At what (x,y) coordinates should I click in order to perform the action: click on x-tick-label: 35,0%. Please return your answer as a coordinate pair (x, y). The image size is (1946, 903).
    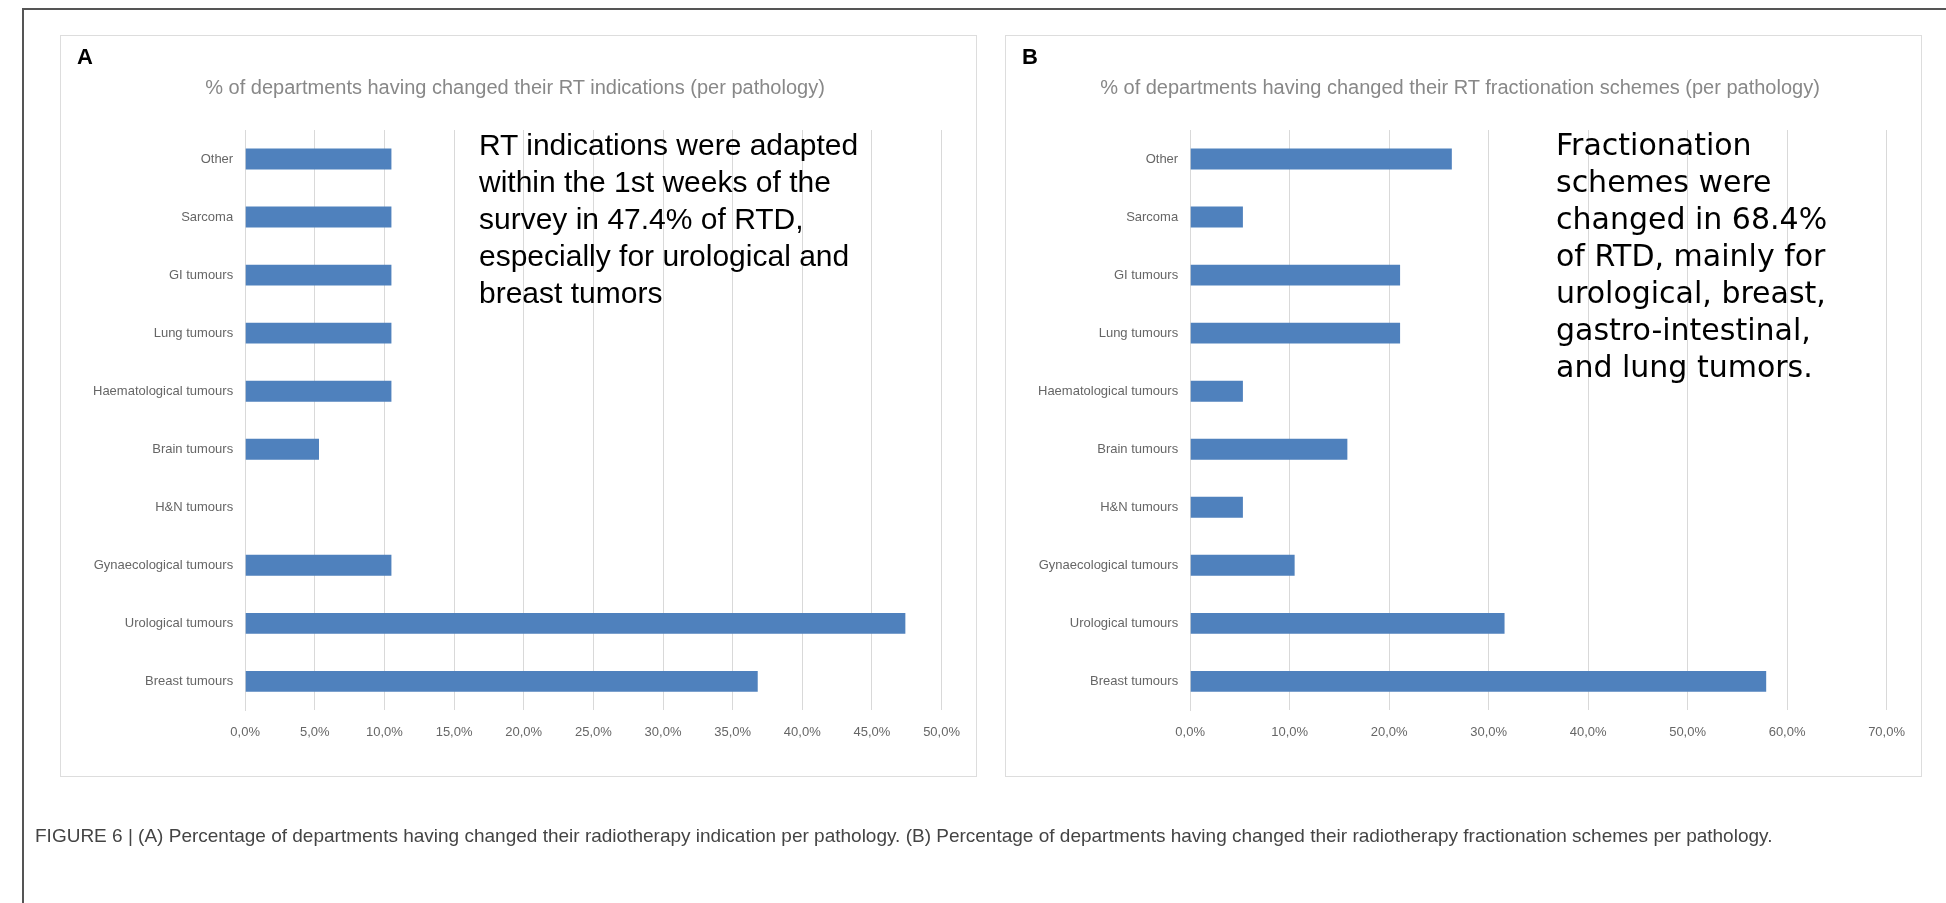
    Looking at the image, I should click on (733, 731).